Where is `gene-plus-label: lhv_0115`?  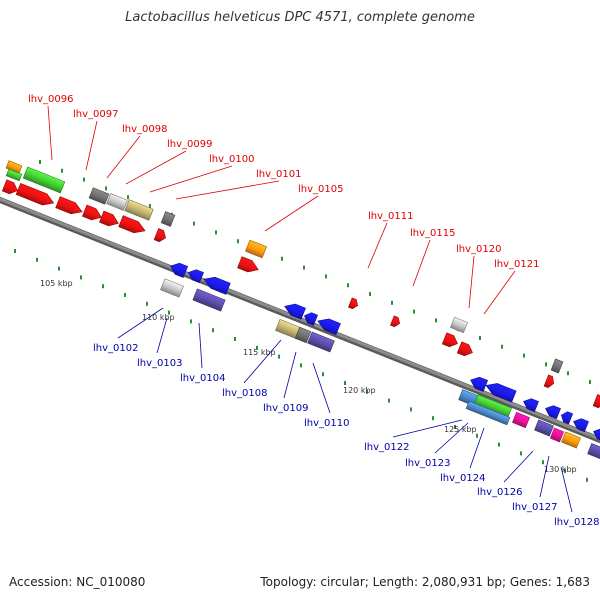 gene-plus-label: lhv_0115 is located at coordinates (432, 233).